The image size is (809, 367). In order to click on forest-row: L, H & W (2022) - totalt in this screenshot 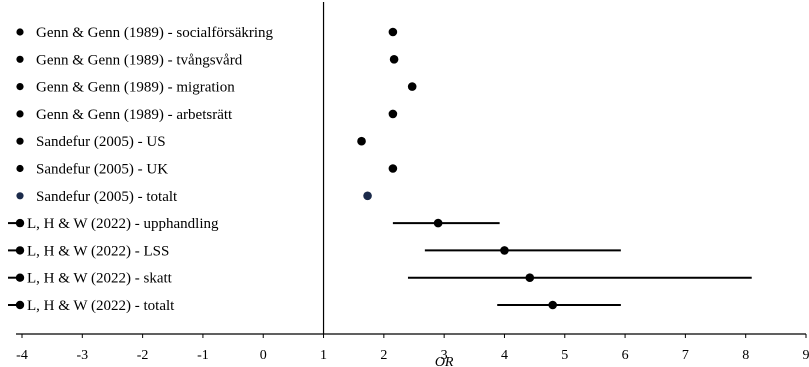, I will do `click(314, 306)`.